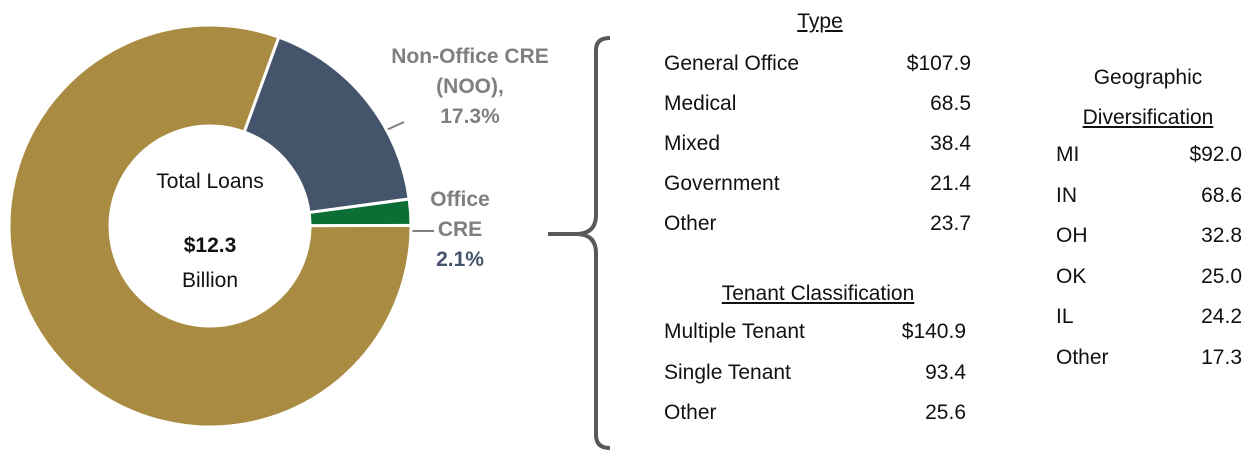 The image size is (1248, 452). I want to click on segment-label: Office CRE, so click(460, 214).